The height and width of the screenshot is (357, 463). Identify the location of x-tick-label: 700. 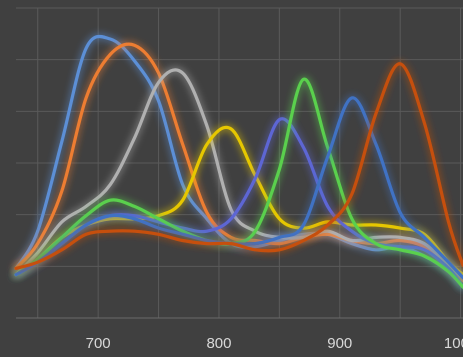
(98, 343).